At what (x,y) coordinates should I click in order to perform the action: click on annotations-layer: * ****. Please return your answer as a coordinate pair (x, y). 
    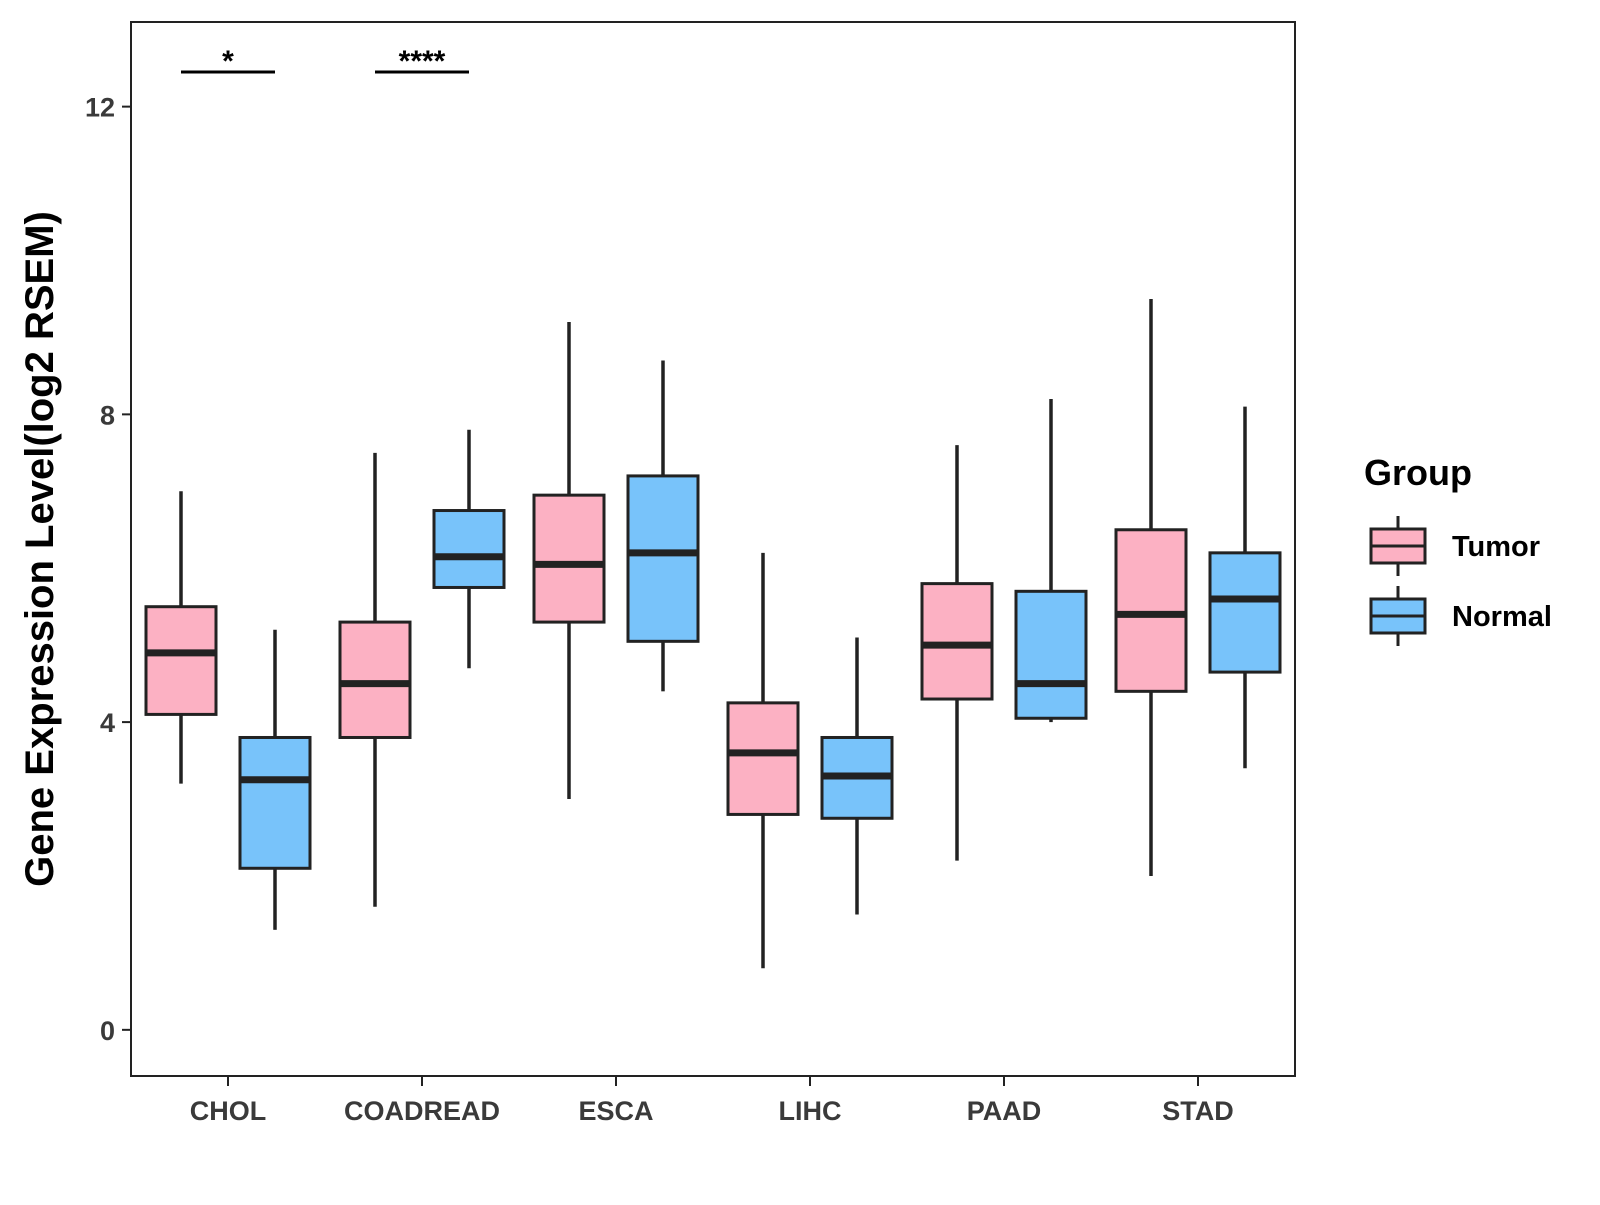
    Looking at the image, I should click on (325, 61).